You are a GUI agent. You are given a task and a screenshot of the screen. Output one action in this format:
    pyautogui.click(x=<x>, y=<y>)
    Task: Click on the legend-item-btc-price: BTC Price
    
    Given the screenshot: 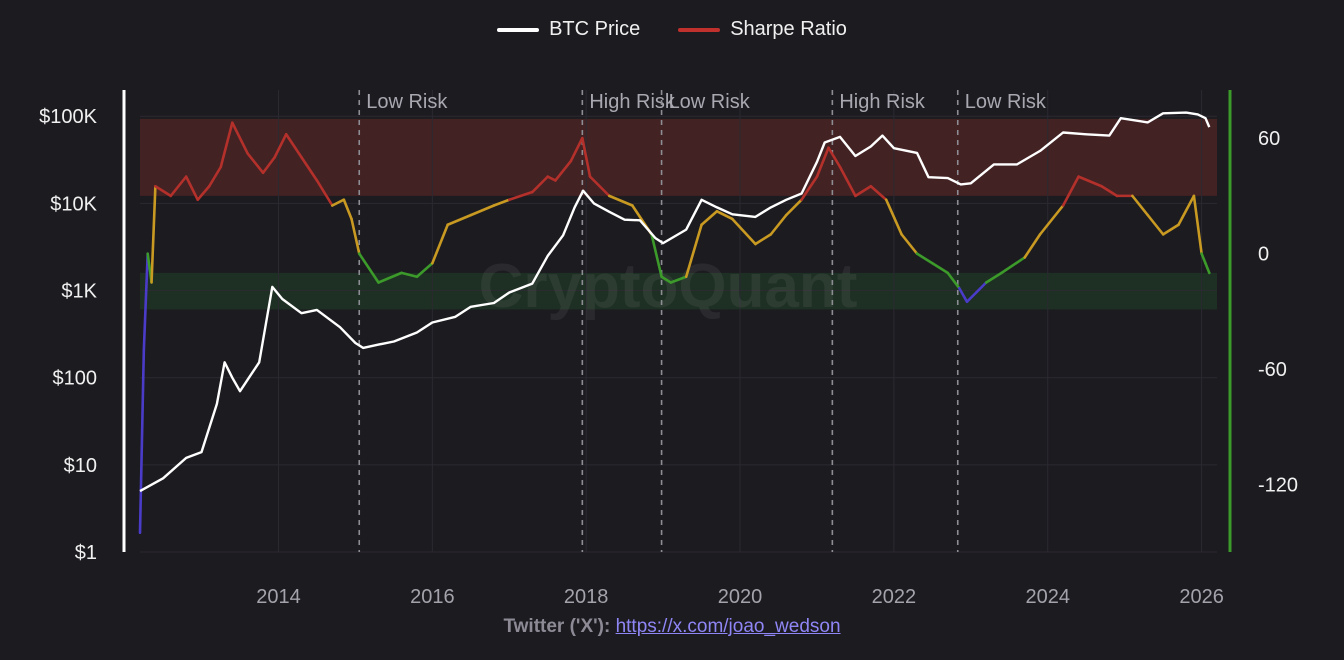 What is the action you would take?
    pyautogui.click(x=568, y=29)
    